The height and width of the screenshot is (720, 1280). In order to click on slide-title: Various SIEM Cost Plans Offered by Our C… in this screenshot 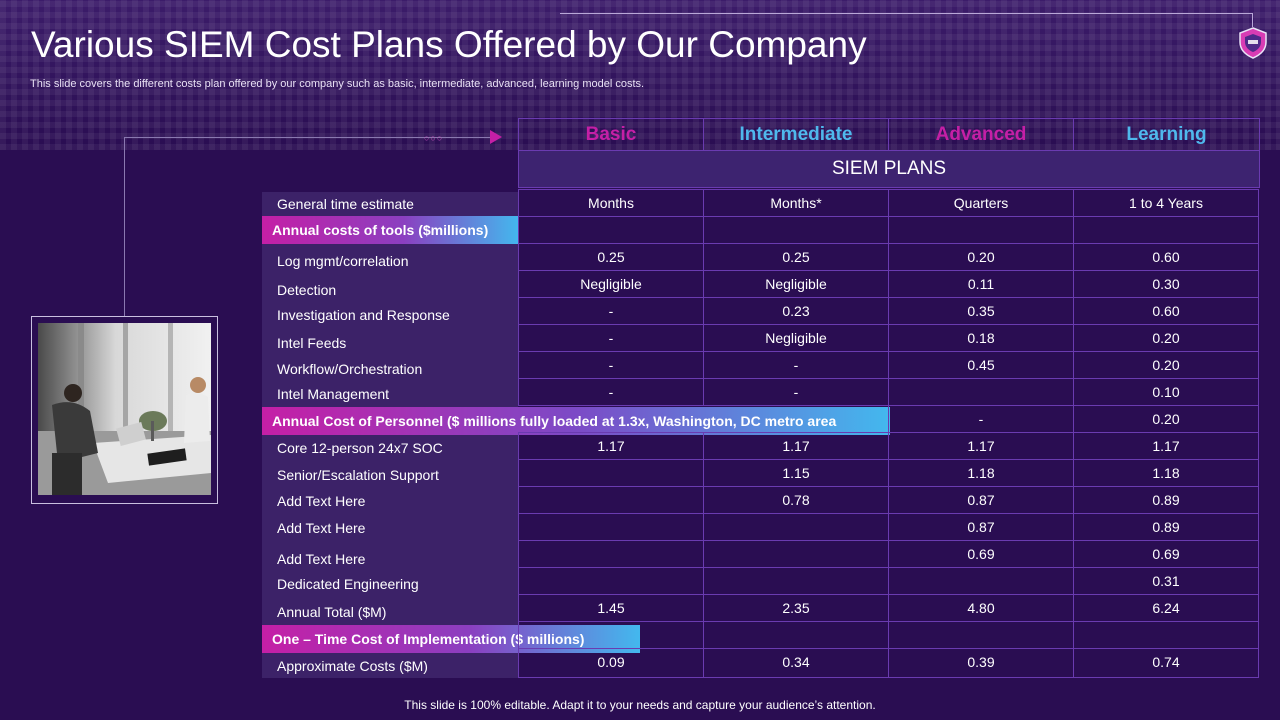, I will do `click(449, 44)`.